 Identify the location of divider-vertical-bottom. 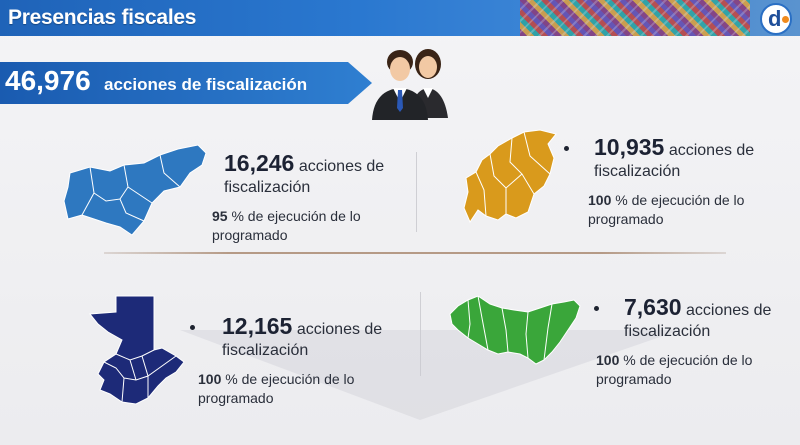
(420, 334).